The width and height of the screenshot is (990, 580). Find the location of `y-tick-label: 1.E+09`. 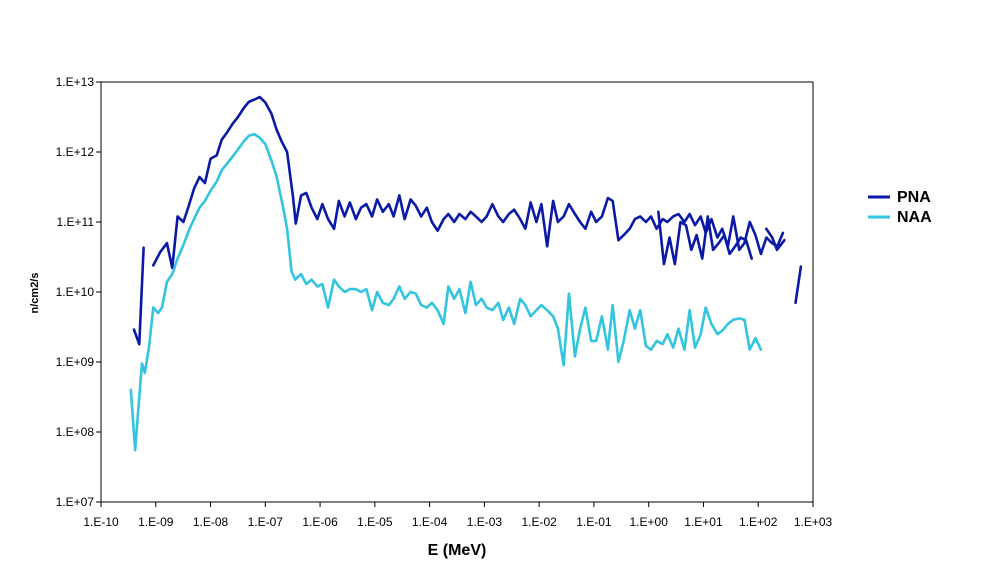

y-tick-label: 1.E+09 is located at coordinates (75, 362).